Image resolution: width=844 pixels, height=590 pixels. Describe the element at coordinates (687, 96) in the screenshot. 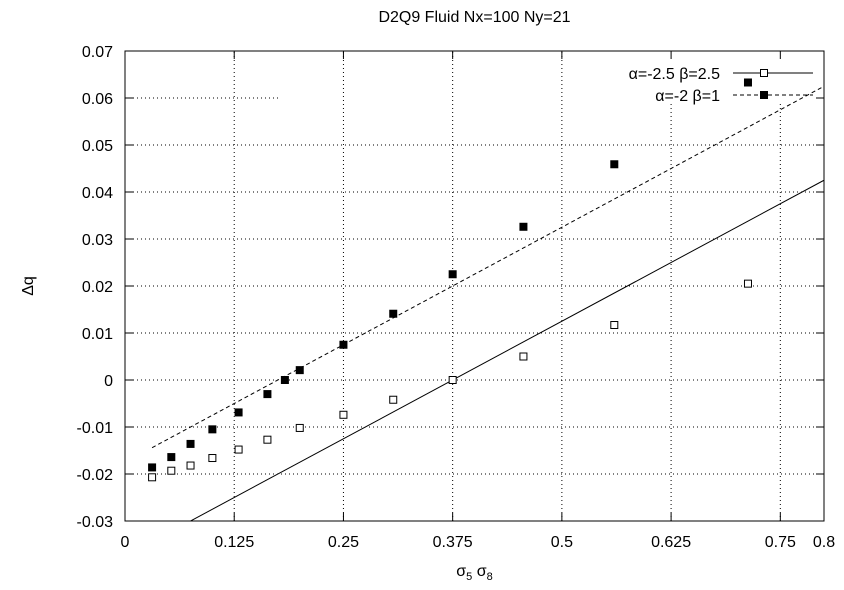

I see `legend-label-series-2: α=-2 β=1` at that location.